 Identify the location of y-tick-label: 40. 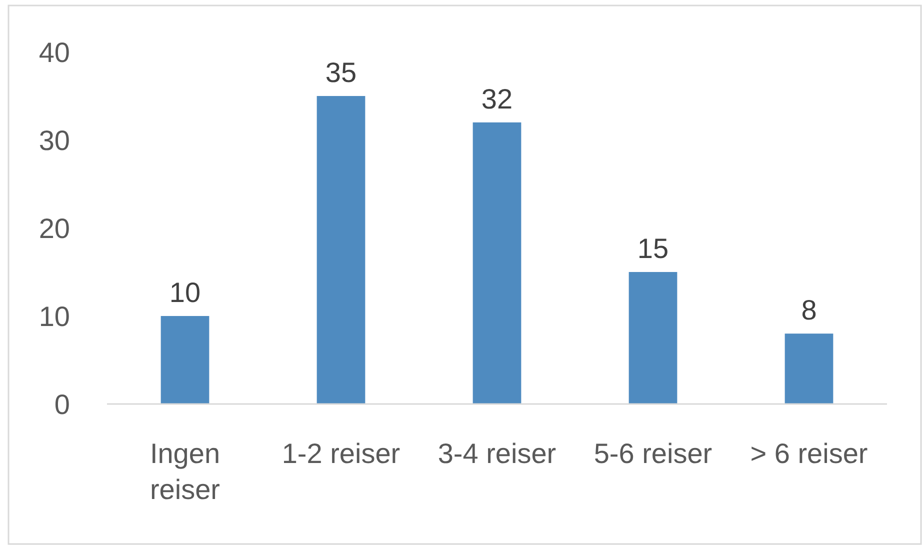
(54, 52).